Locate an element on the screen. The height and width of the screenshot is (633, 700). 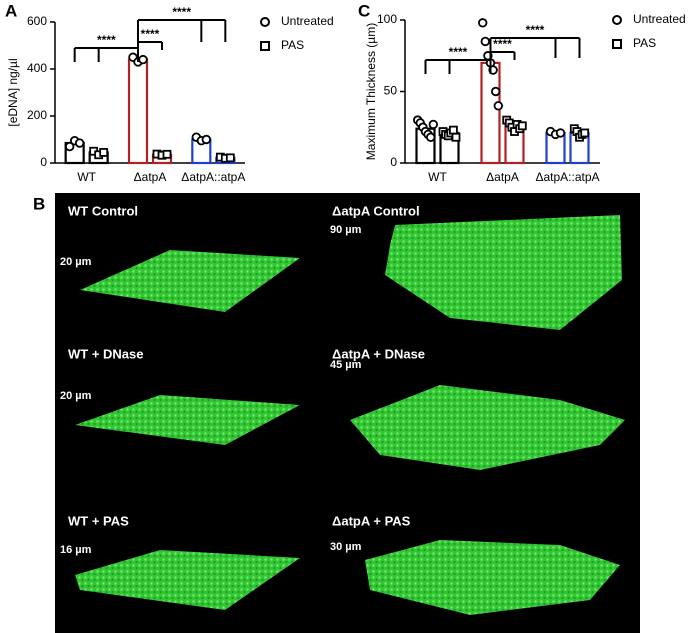
thickness-label: 30 µm is located at coordinates (346, 547).